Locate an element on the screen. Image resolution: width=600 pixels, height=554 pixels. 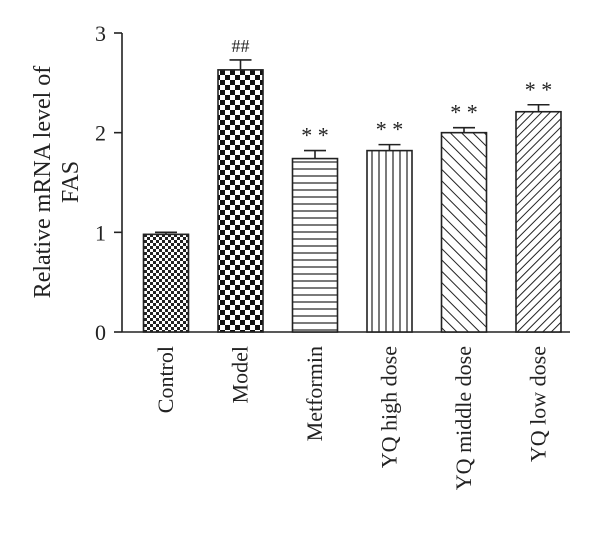
significance-marker: ## is located at coordinates (241, 46).